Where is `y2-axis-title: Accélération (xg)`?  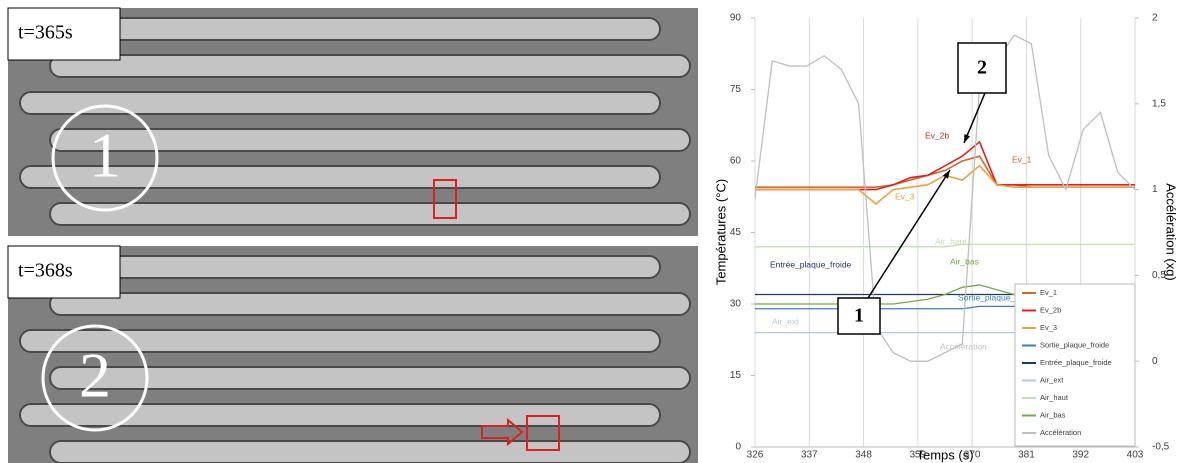
y2-axis-title: Accélération (xg) is located at coordinates (1171, 232).